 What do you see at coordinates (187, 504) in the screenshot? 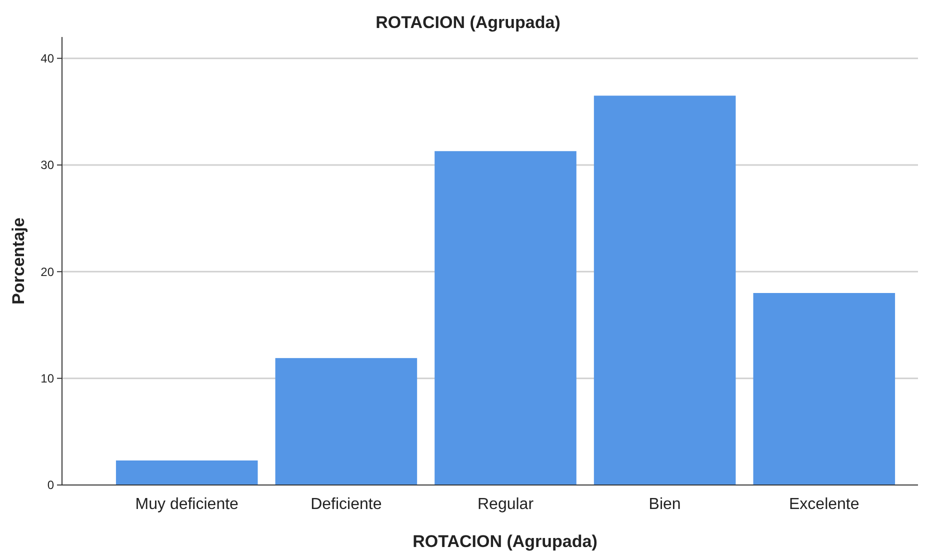
I see `x-tick-label: Muy deficiente` at bounding box center [187, 504].